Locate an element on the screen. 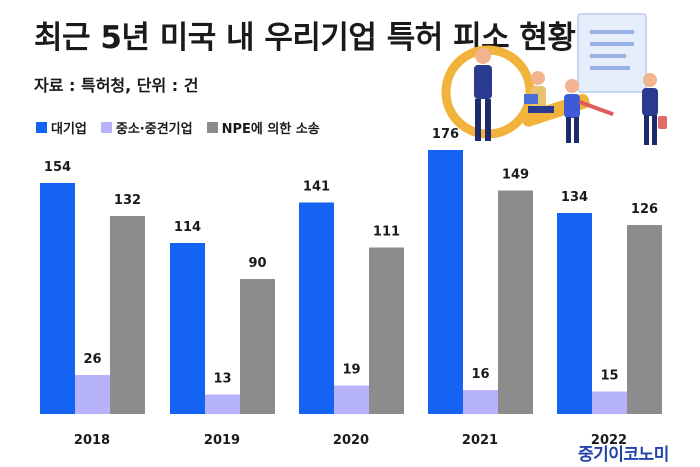 This screenshot has height=467, width=700. legend-item-large: 대기업 is located at coordinates (61, 127).